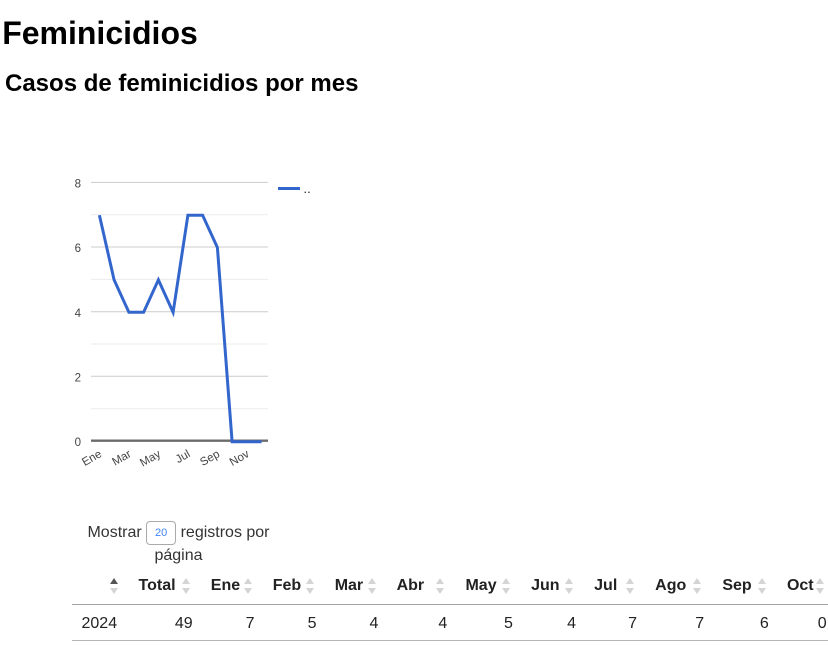 The width and height of the screenshot is (828, 657). Describe the element at coordinates (210, 458) in the screenshot. I see `svg-text: Sep` at that location.